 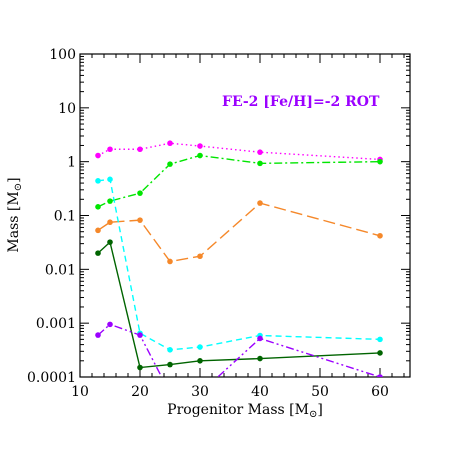 I want to click on y-axis-label: Mass [M⊙], so click(x=15, y=214).